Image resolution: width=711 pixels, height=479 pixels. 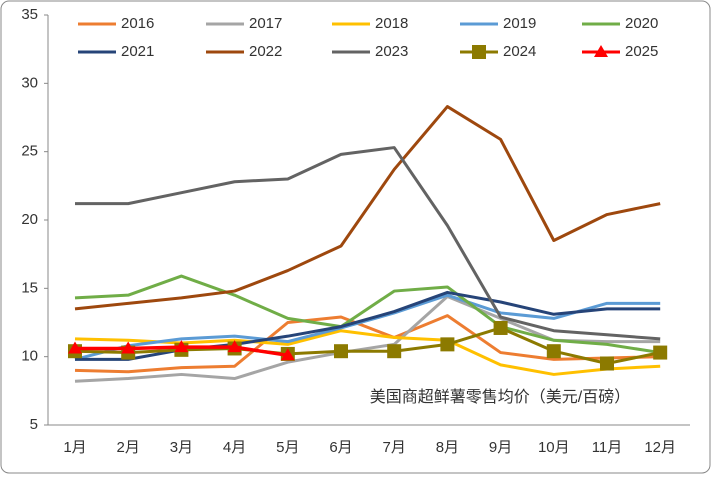 I want to click on x-tick-label: 8月, so click(x=447, y=447).